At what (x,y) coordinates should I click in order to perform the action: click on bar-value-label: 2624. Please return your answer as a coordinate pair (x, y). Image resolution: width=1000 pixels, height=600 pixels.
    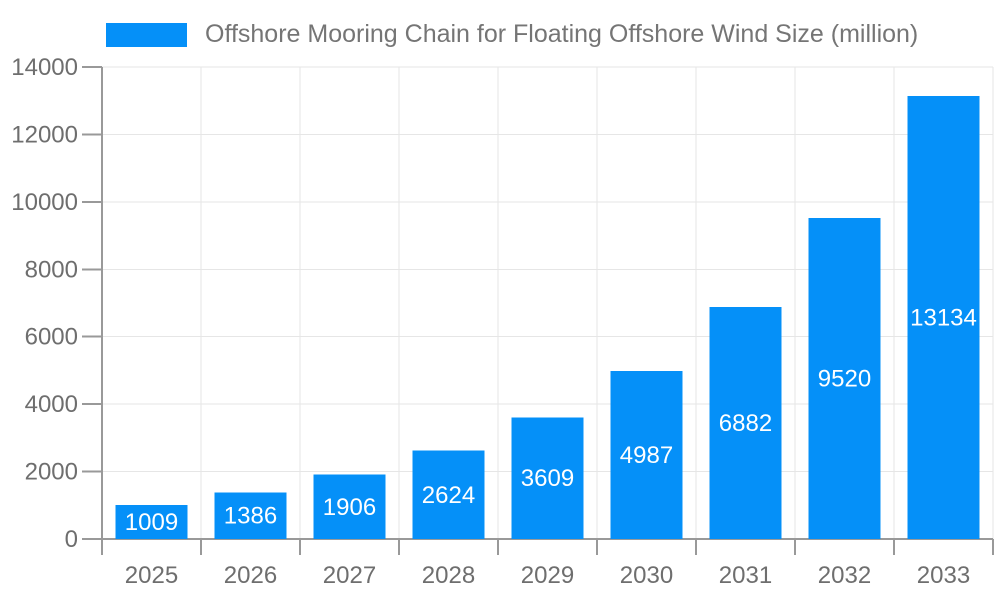
    Looking at the image, I should click on (448, 495).